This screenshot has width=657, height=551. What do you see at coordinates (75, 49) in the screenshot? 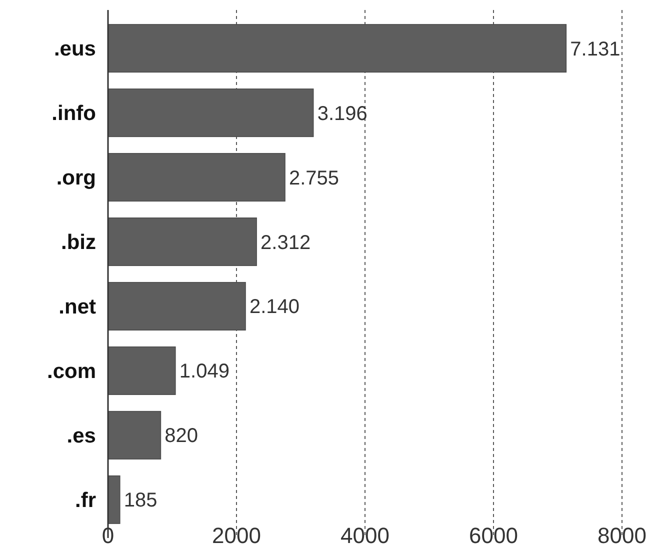
I see `y-tick-label: .eus` at bounding box center [75, 49].